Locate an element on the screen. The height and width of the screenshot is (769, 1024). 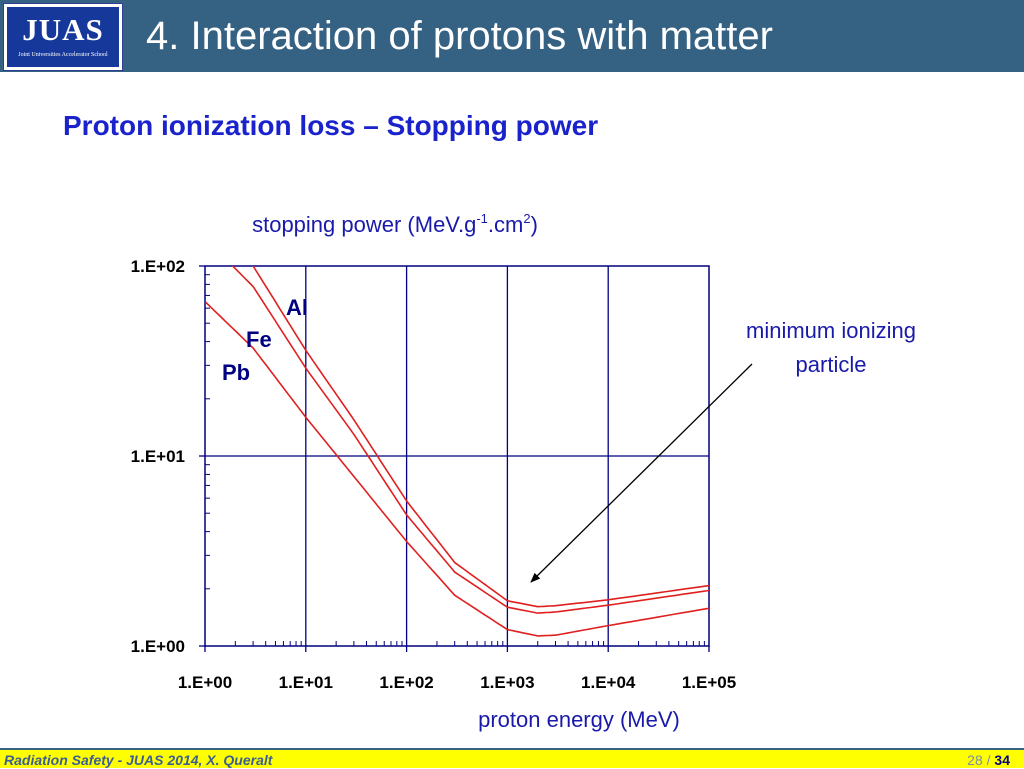
logo-text: JUAS is located at coordinates (63, 29).